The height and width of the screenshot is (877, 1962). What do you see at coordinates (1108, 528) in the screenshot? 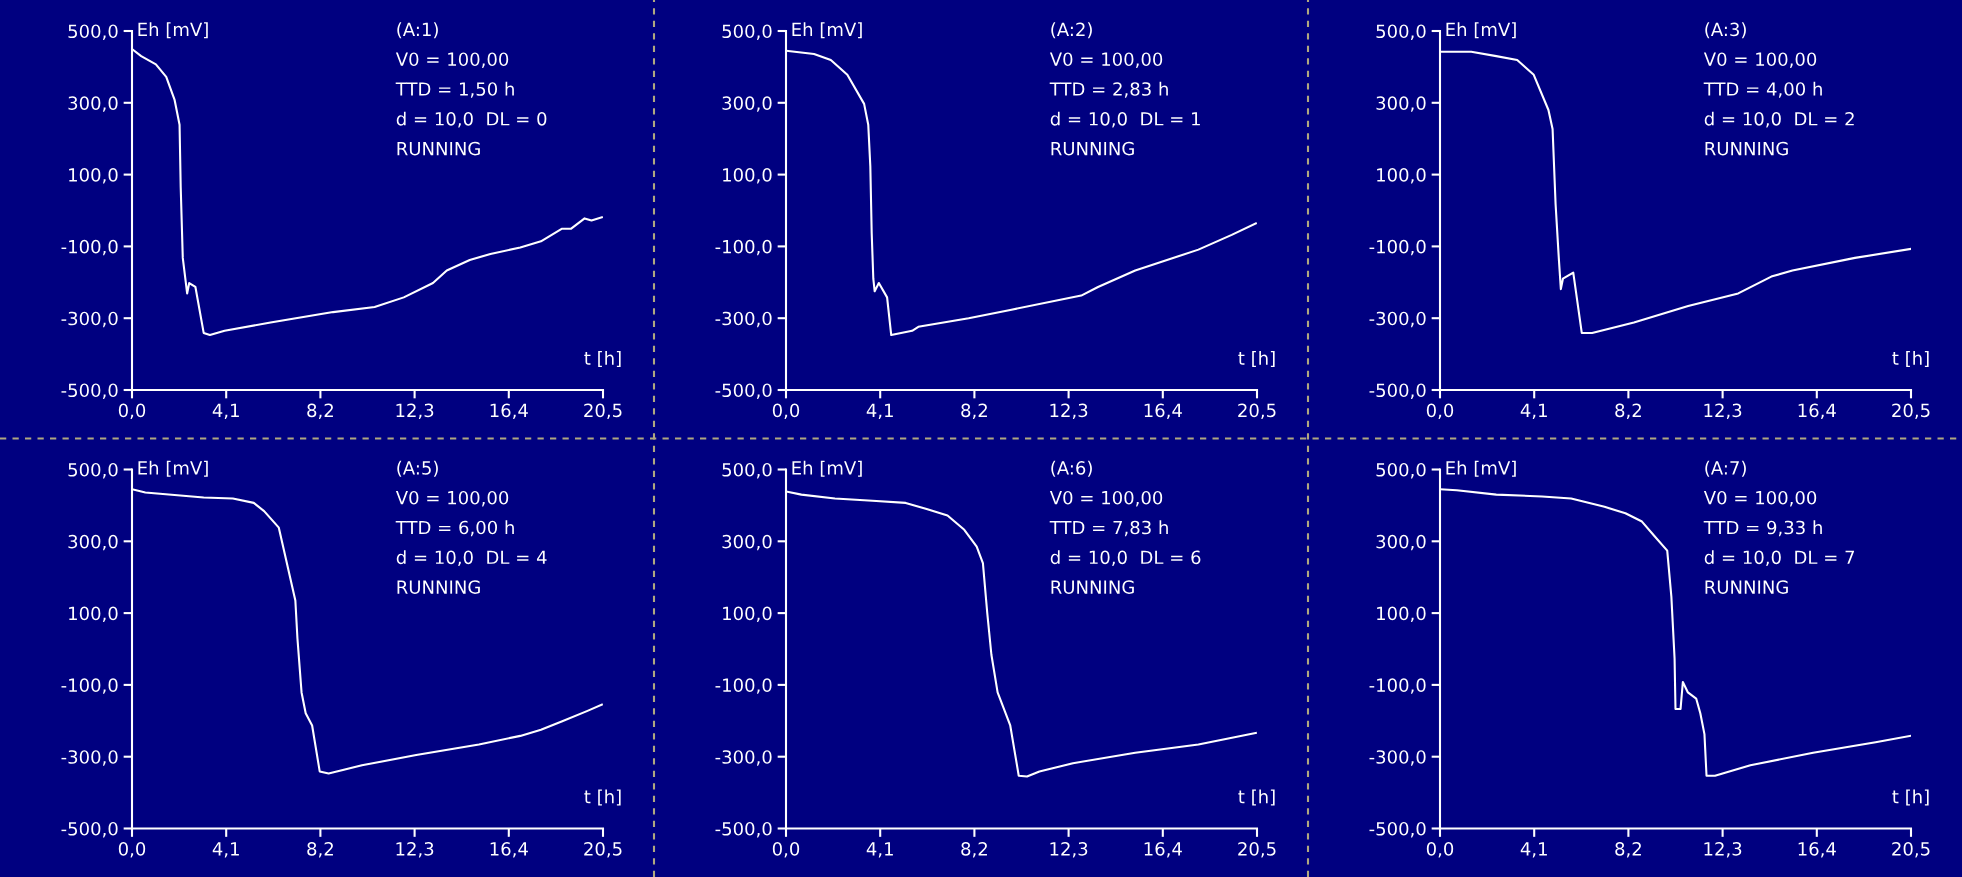
I see `annotation: TTD = 7,83 h` at bounding box center [1108, 528].